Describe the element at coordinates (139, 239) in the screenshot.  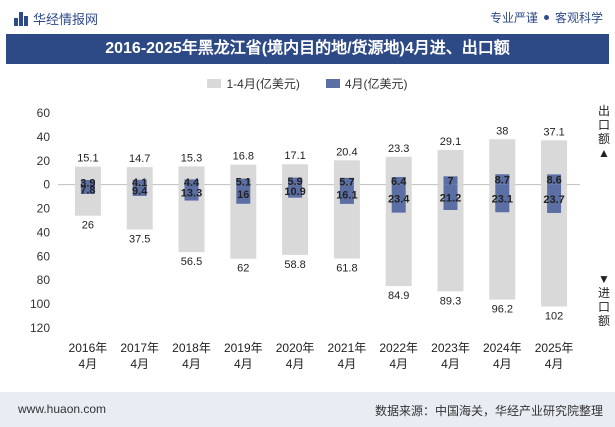
I see `data-label-cumulative-import: 37.5` at that location.